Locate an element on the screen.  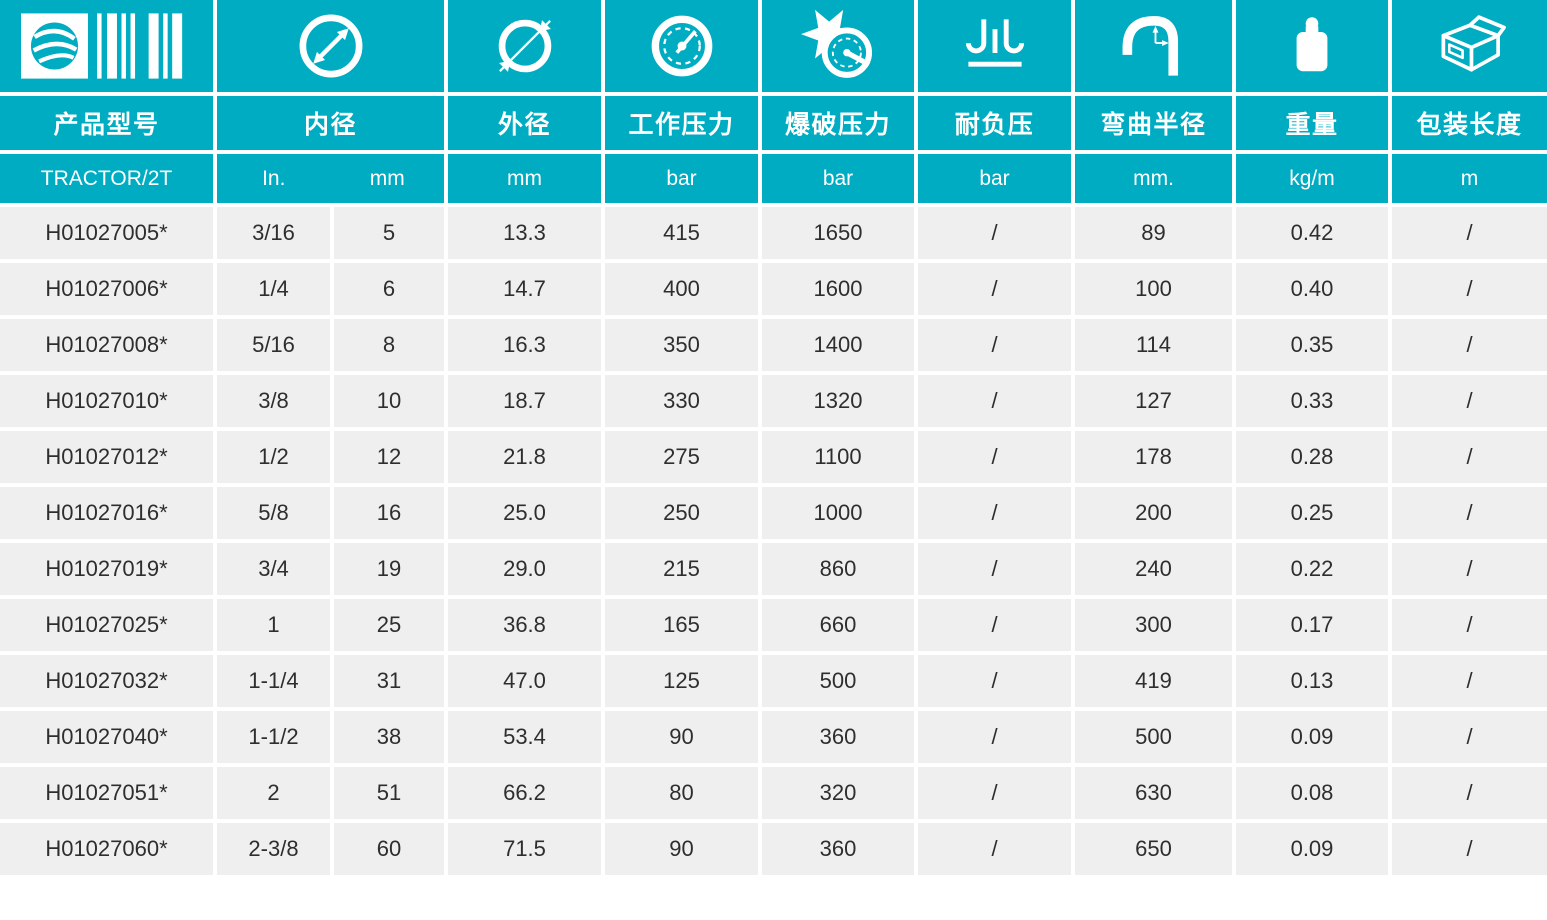
value-cell: 178 is located at coordinates (1153, 457).